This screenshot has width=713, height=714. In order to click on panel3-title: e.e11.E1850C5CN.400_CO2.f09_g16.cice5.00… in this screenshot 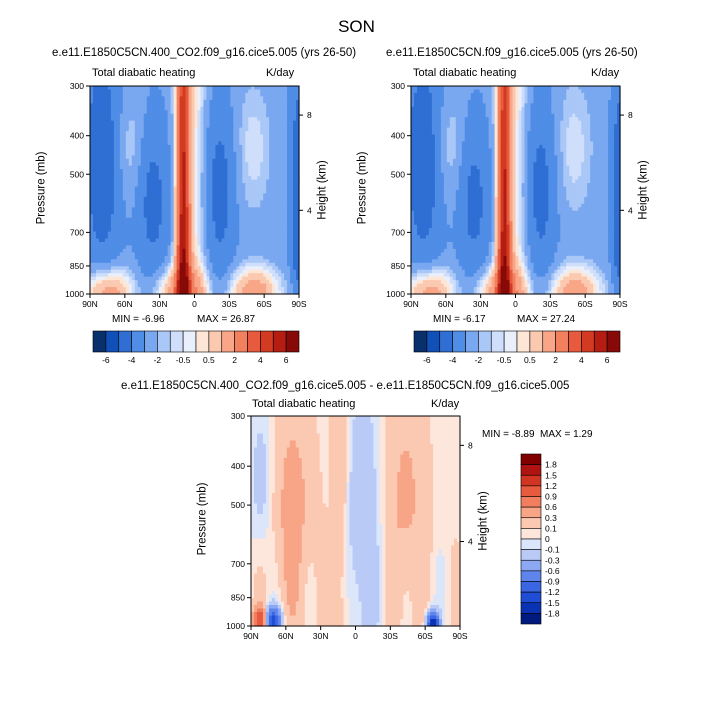, I will do `click(345, 386)`.